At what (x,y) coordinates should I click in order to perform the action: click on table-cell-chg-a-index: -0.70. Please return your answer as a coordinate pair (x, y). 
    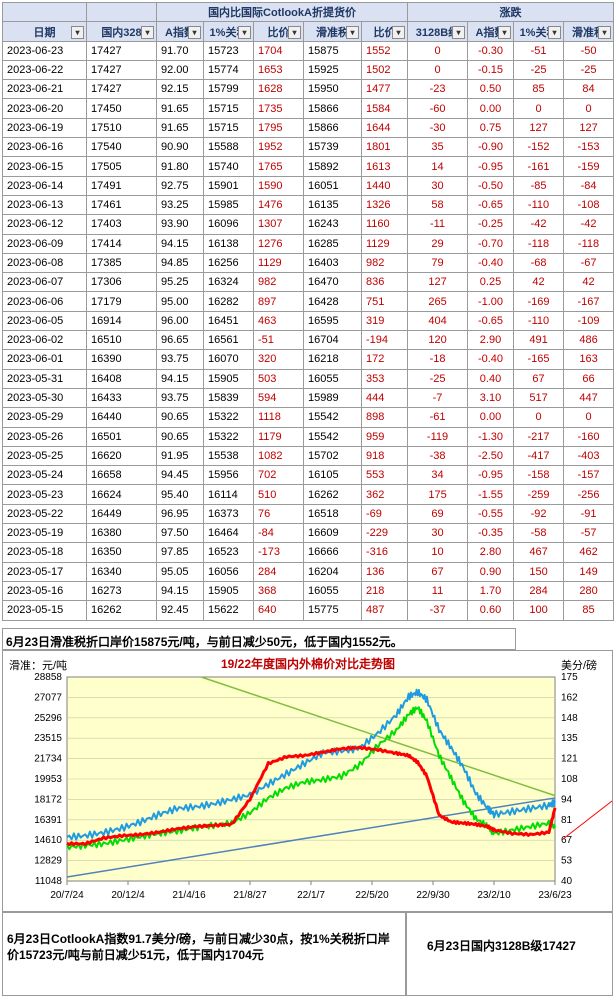
    Looking at the image, I should click on (491, 243).